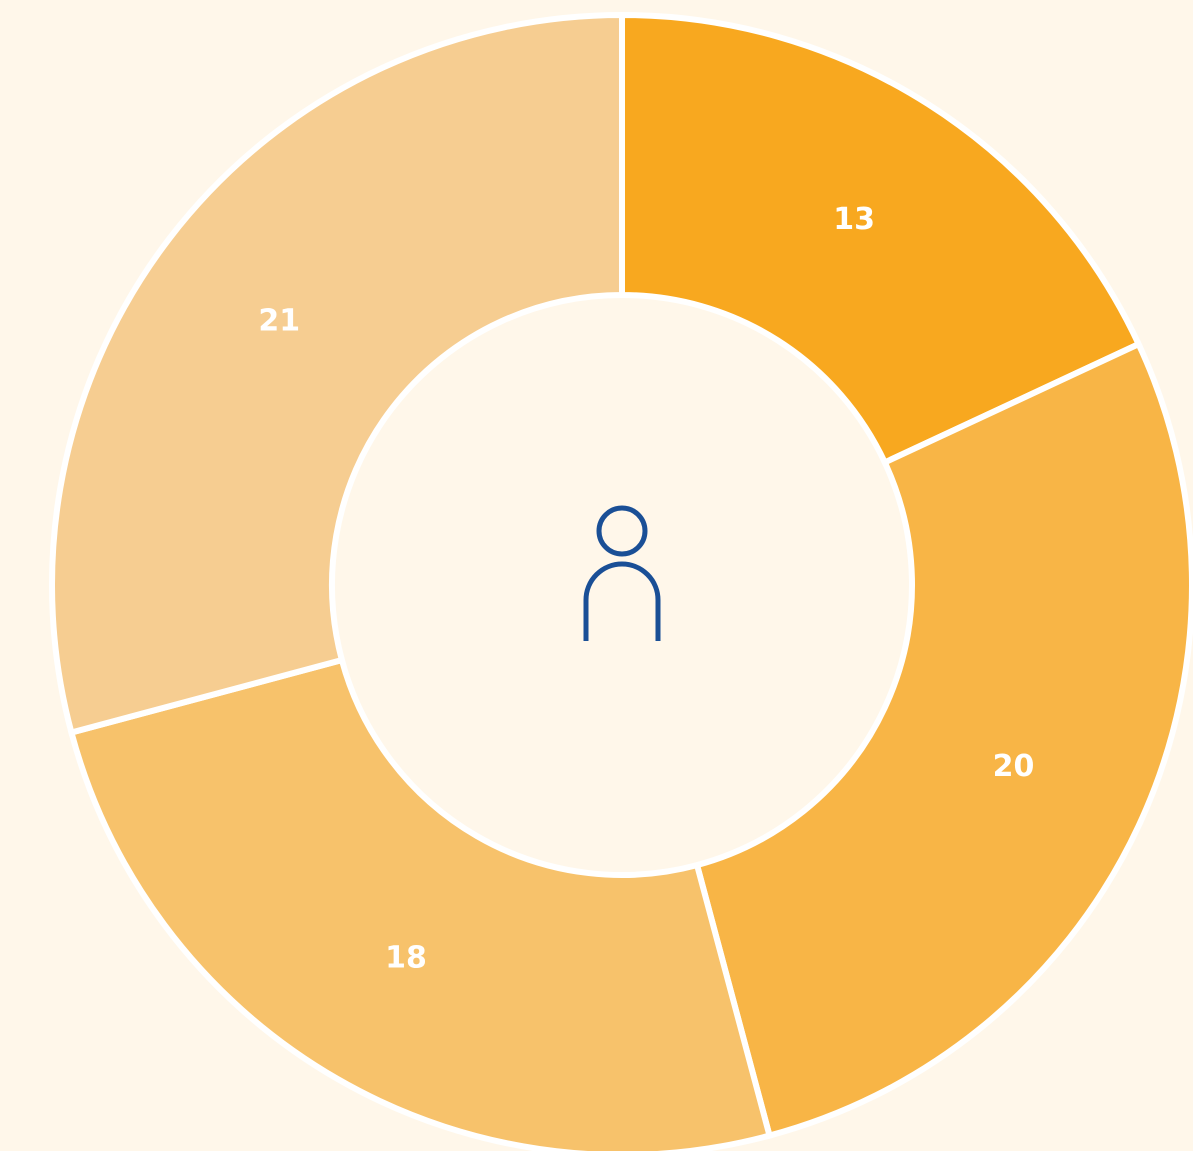  I want to click on data-label: 20, so click(1014, 766).